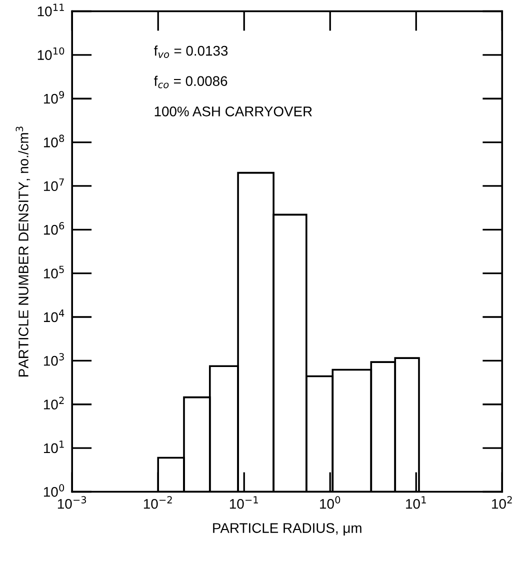 This screenshot has width=515, height=562. What do you see at coordinates (54, 316) in the screenshot?
I see `y-tick-label: 10$^{4}$` at bounding box center [54, 316].